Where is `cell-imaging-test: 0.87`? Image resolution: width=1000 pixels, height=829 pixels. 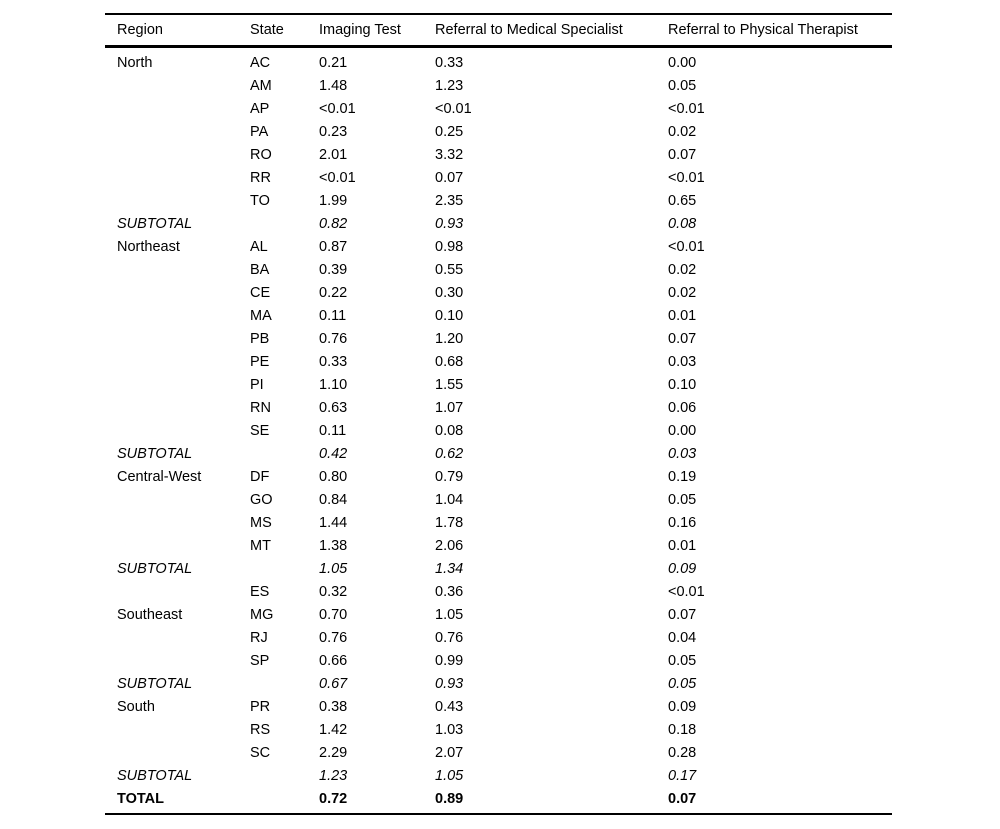
cell-imaging-test: 0.87 is located at coordinates (333, 246).